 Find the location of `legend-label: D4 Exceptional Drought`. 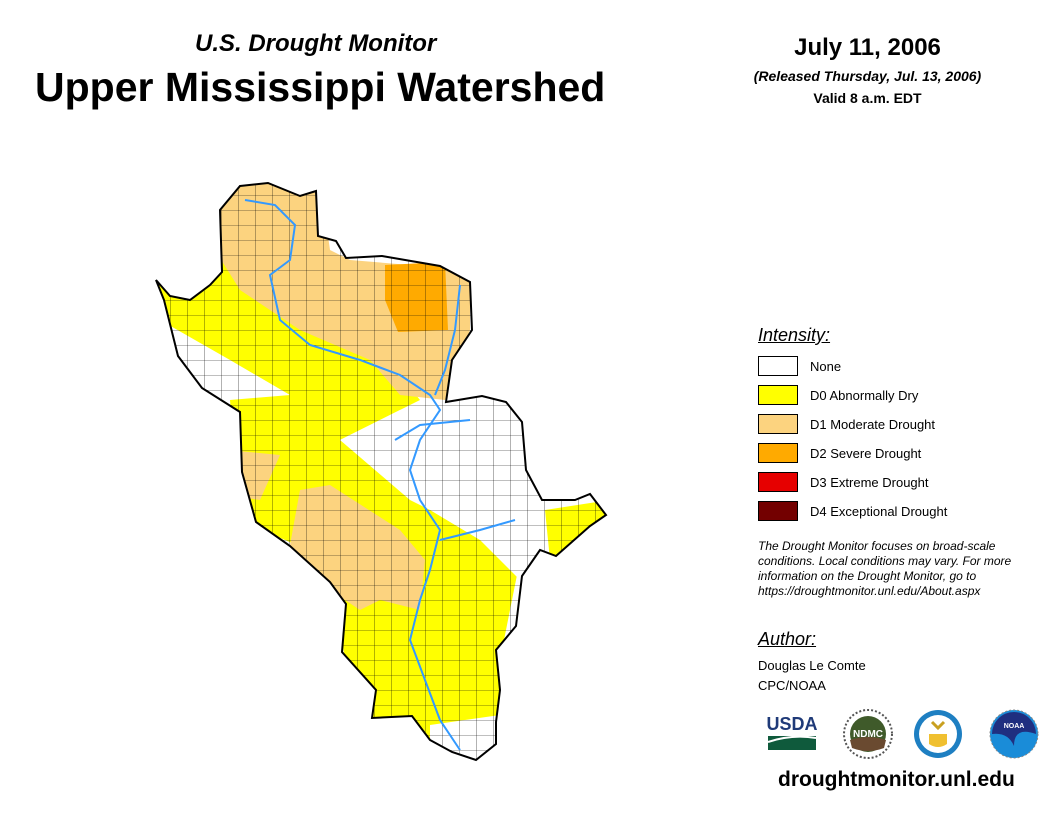

legend-label: D4 Exceptional Drought is located at coordinates (879, 511).